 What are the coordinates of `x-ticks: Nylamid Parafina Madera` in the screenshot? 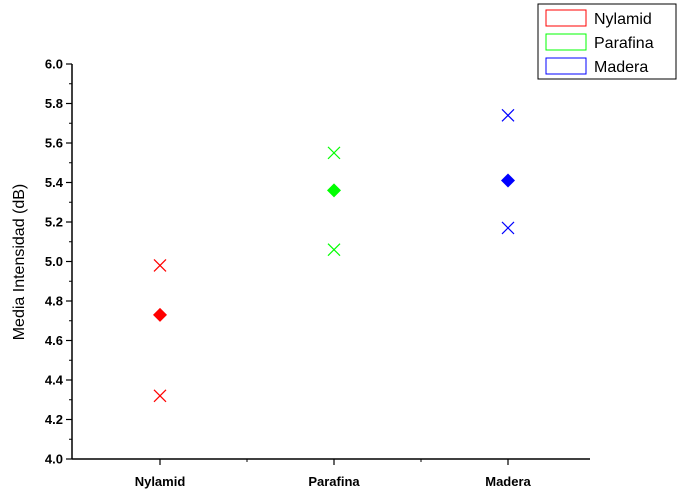 It's located at (333, 474).